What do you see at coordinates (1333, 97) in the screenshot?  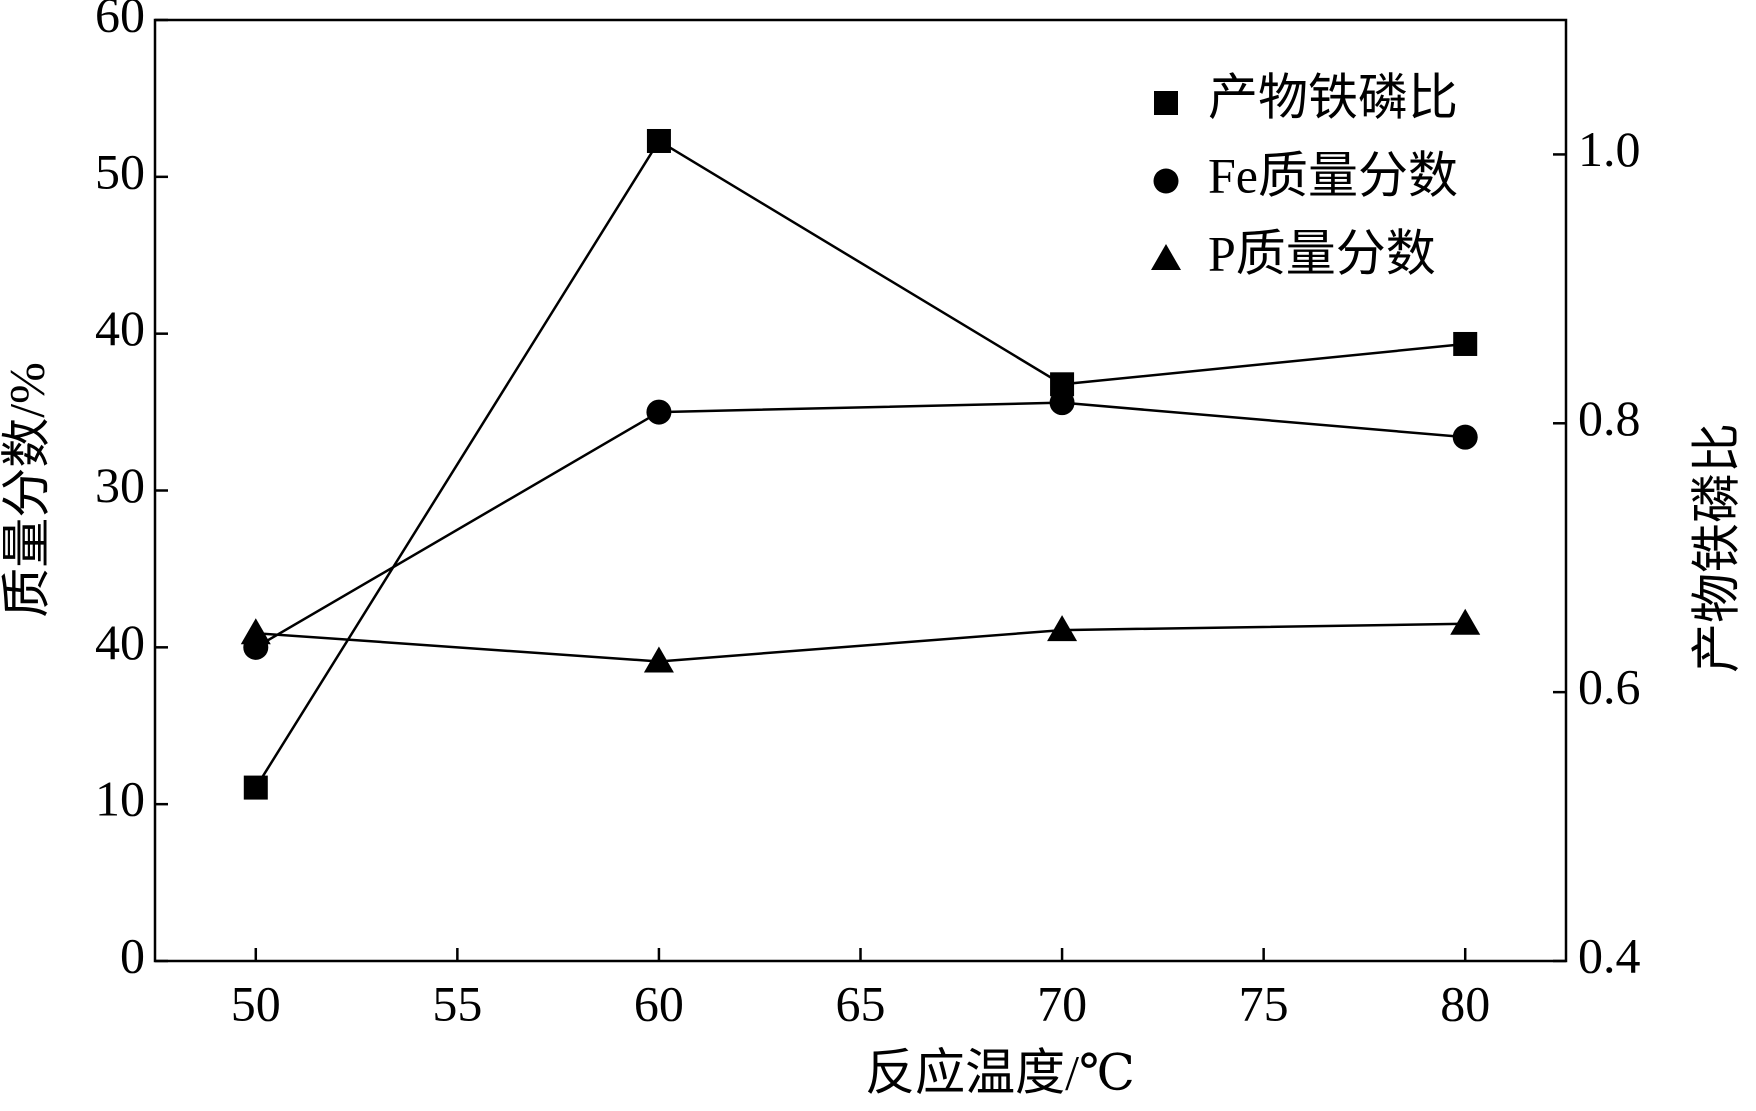 I see `legend-label: 产物铁磷比` at bounding box center [1333, 97].